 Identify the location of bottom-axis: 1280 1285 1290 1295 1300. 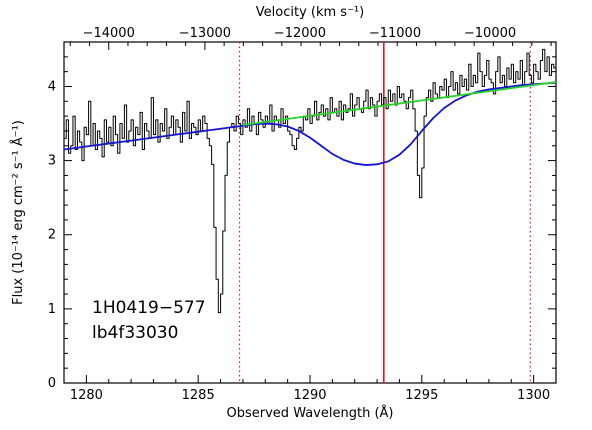
(310, 389).